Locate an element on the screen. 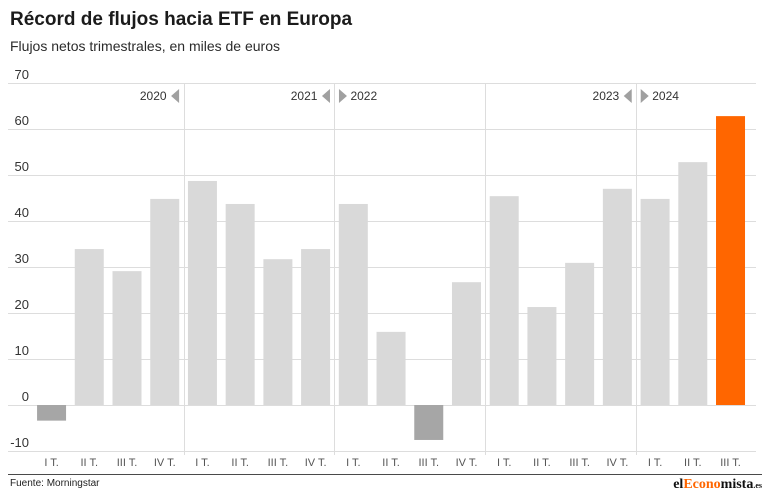 Image resolution: width=770 pixels, height=500 pixels. year-label: 2021 is located at coordinates (304, 96).